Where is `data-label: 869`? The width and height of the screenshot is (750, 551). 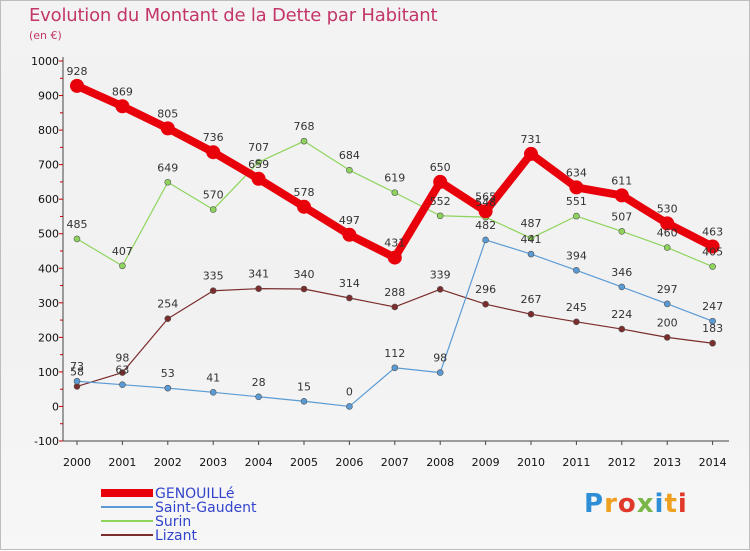 data-label: 869 is located at coordinates (122, 91).